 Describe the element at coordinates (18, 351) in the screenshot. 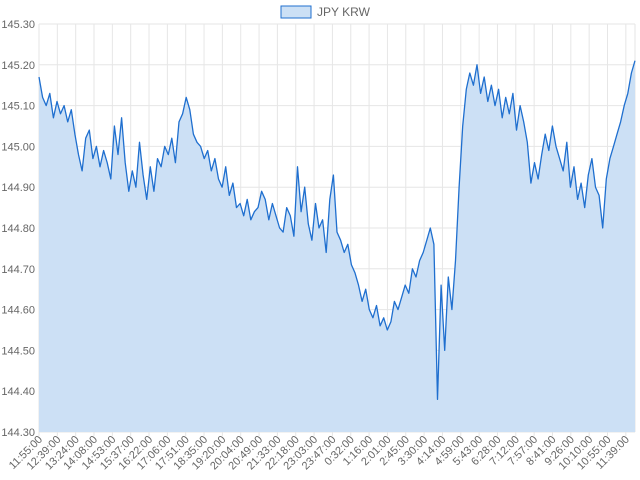

I see `y-tick-label: 144.50` at that location.